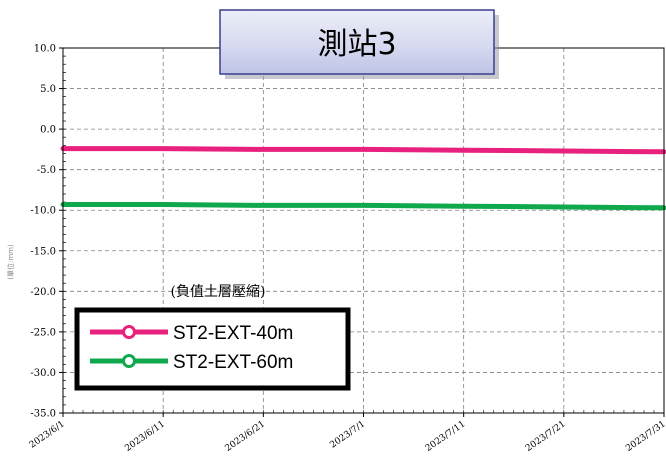  Describe the element at coordinates (48, 89) in the screenshot. I see `y-tick-label: 5.0` at that location.